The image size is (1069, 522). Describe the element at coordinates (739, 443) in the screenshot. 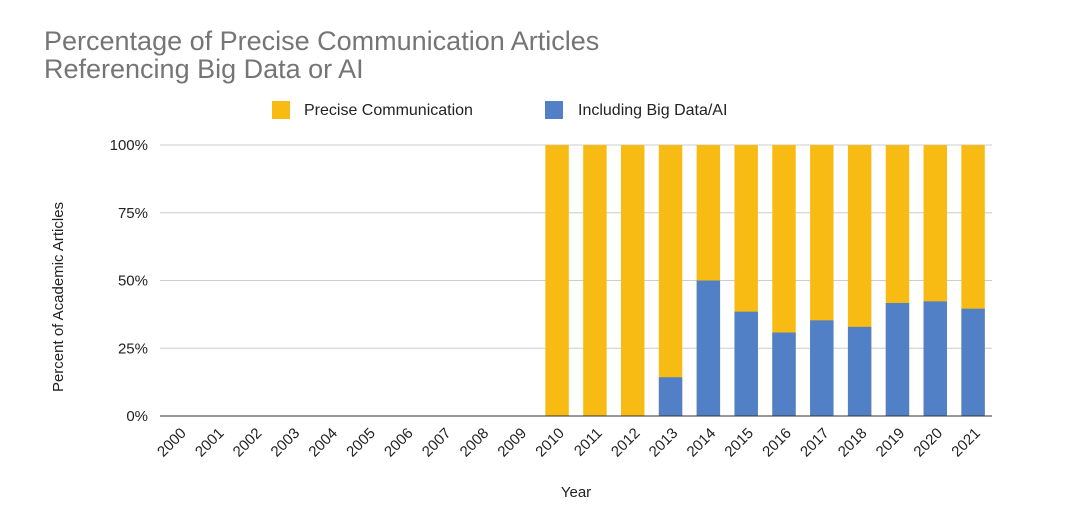

I see `x-tick-label: 2015` at that location.